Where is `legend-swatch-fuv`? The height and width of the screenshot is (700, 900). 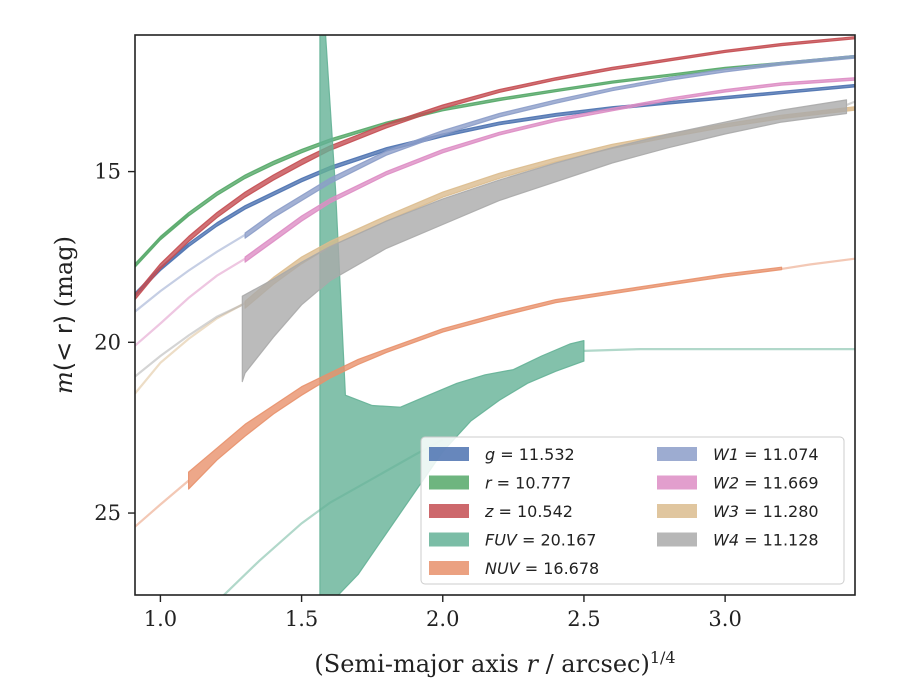
legend-swatch-fuv is located at coordinates (449, 539).